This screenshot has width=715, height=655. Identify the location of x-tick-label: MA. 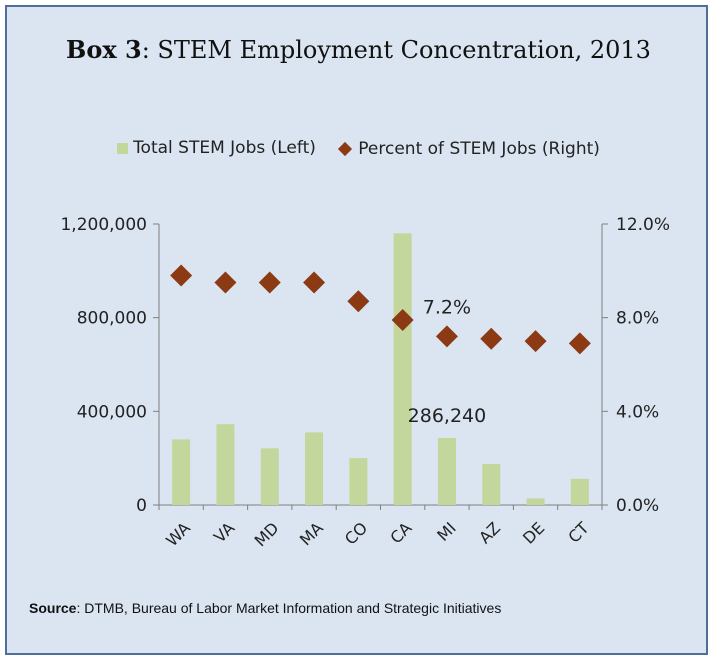
(311, 533).